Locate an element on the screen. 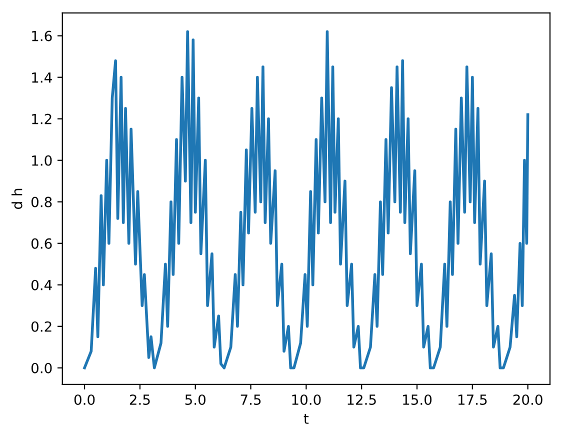 The image size is (567, 432). x-tick-label: 10.0 is located at coordinates (306, 399).